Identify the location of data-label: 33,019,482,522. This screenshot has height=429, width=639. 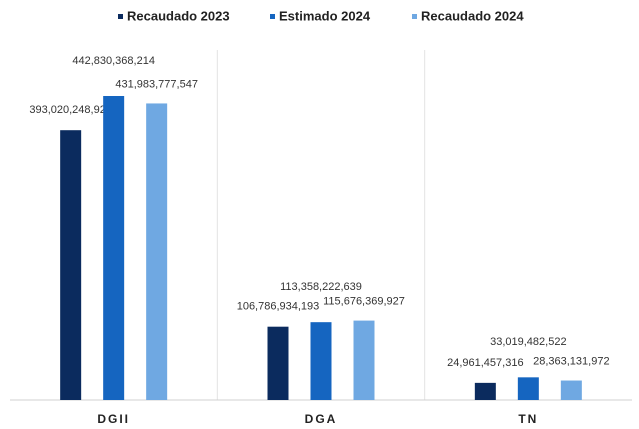
(528, 342).